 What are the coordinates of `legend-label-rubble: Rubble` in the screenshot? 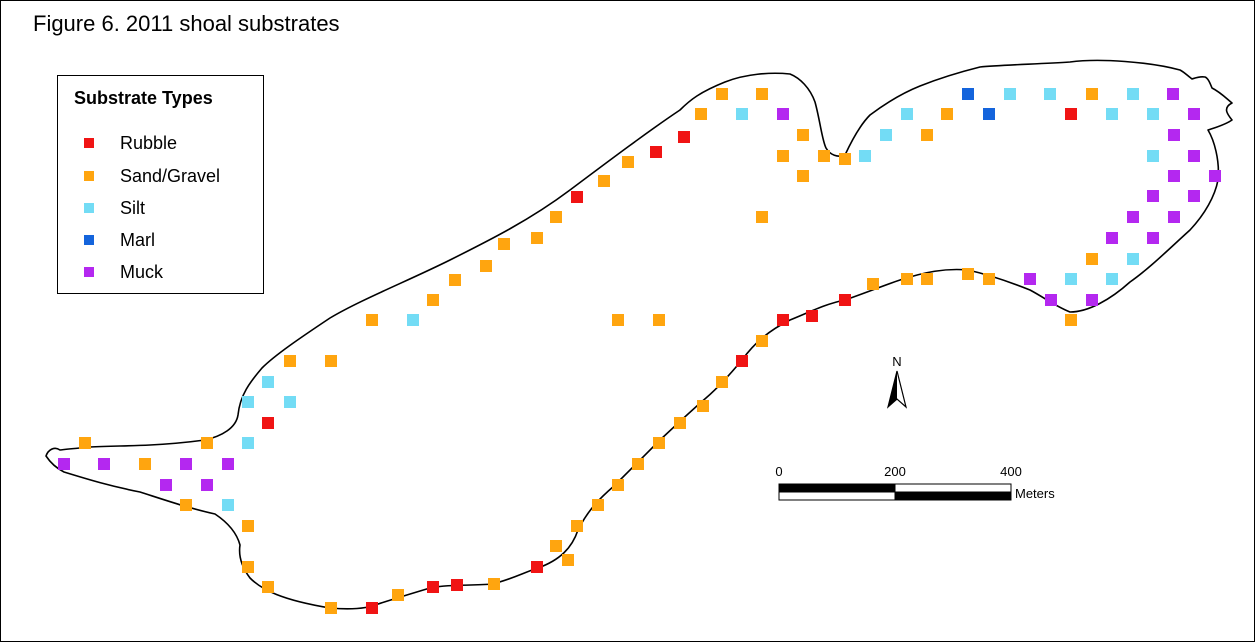 It's located at (149, 142).